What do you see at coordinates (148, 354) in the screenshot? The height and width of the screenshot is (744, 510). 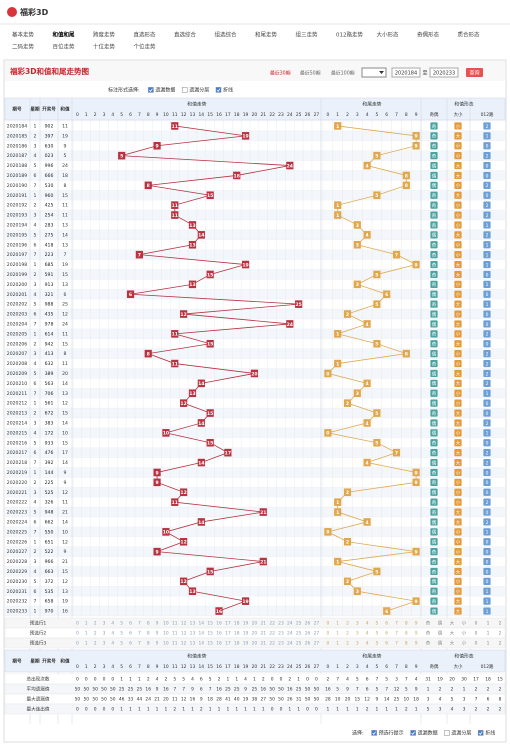 I see `sum-mark-label: 8` at bounding box center [148, 354].